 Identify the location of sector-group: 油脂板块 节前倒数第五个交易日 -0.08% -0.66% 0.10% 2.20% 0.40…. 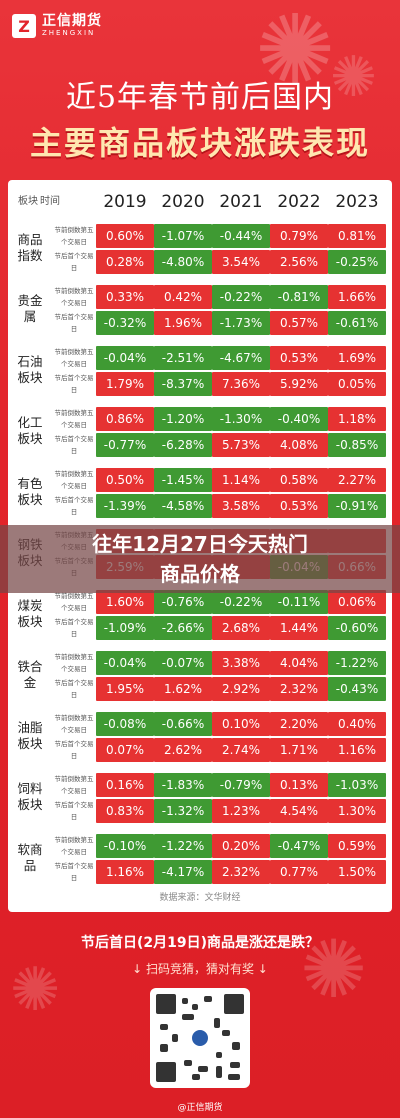
(200, 736).